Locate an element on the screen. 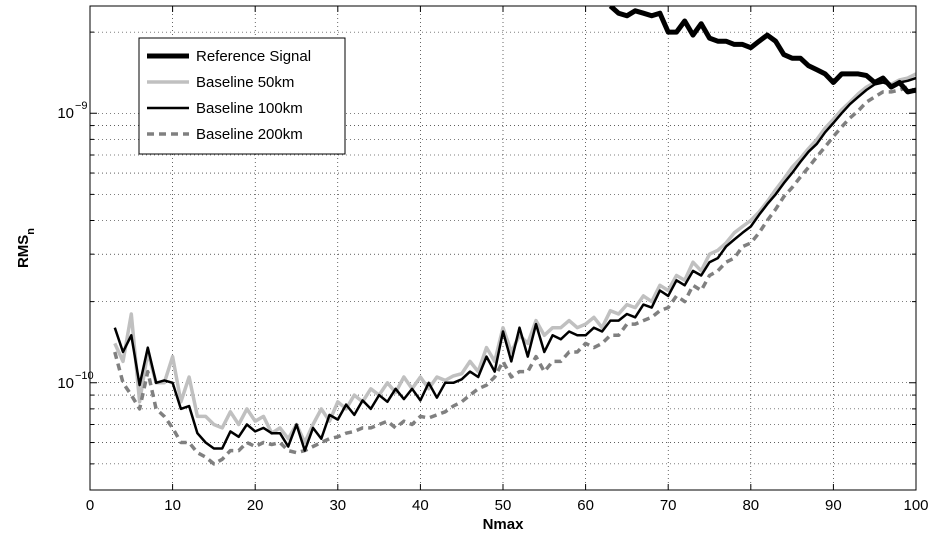 This screenshot has width=930, height=536. x-tick-label: 10 is located at coordinates (172, 505).